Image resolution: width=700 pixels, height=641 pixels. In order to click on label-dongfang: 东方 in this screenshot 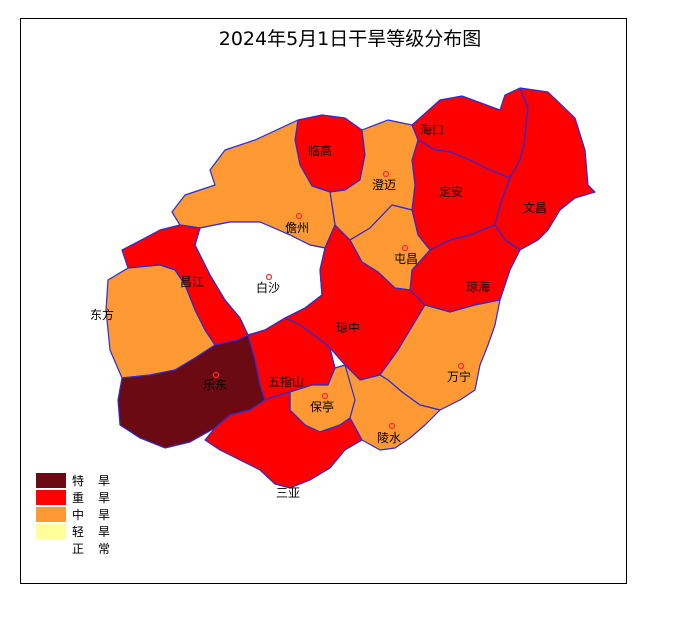, I will do `click(102, 314)`.